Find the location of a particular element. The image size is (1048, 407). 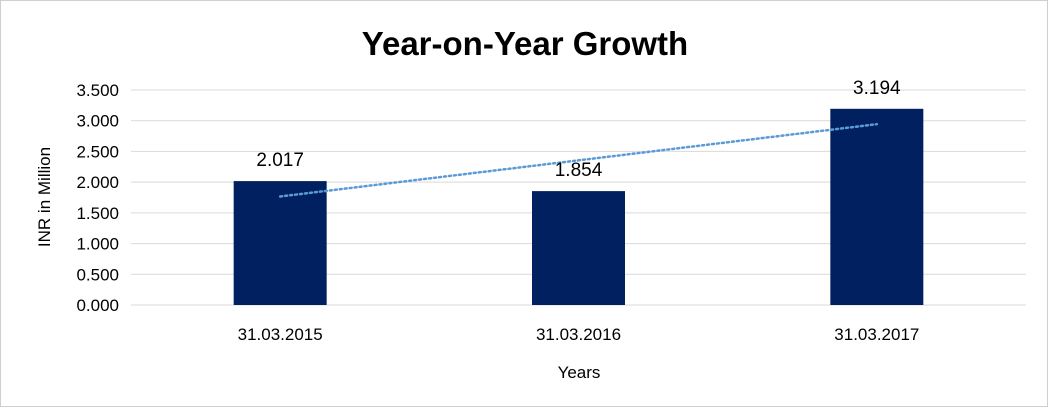

x-tick-label: 31.03.2017 is located at coordinates (876, 334).